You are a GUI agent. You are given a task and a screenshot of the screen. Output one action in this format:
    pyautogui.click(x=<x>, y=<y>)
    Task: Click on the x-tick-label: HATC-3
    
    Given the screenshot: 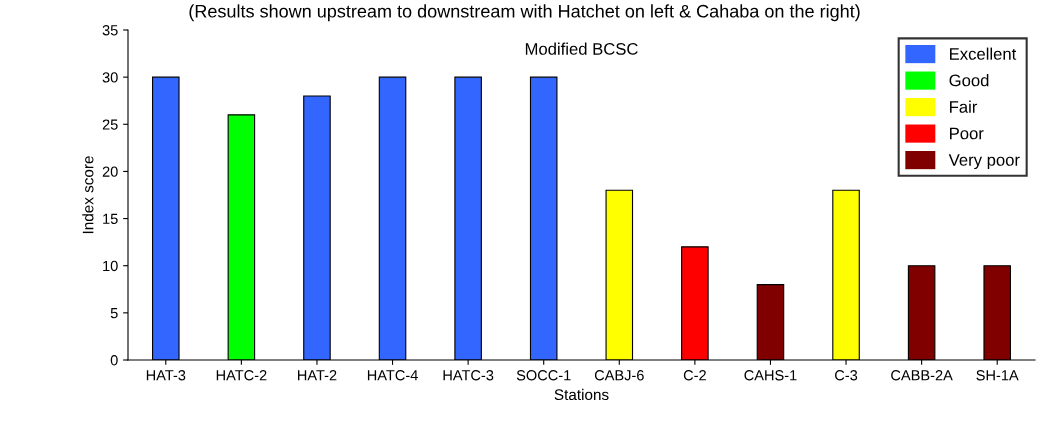 What is the action you would take?
    pyautogui.click(x=468, y=375)
    